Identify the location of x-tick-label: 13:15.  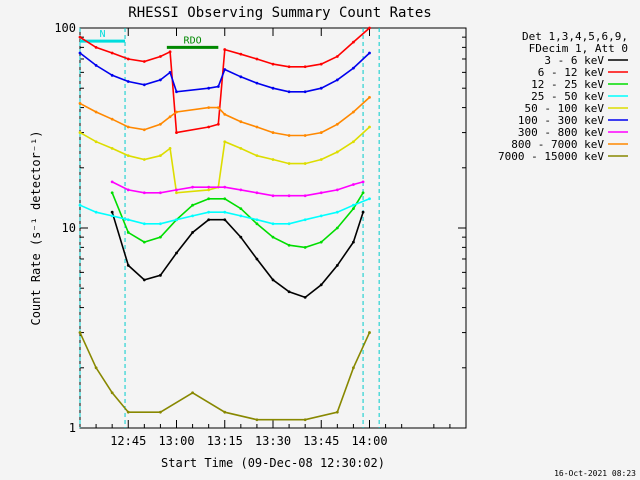
(225, 441).